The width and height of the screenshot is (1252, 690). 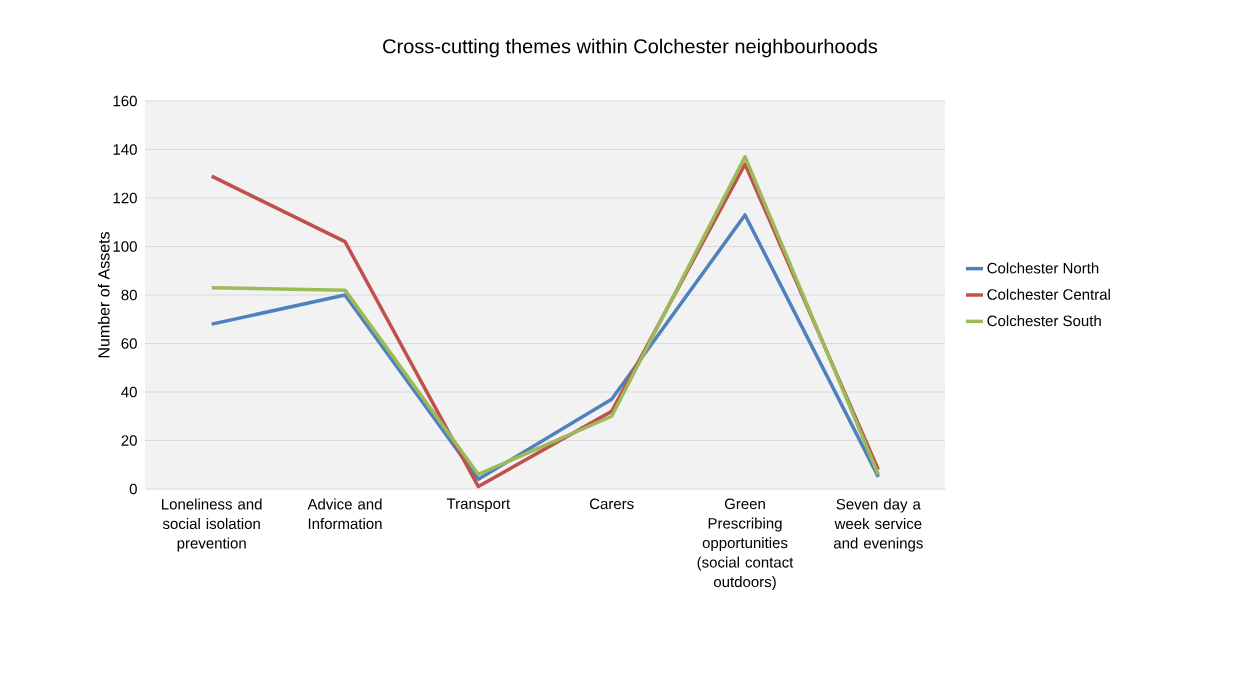 What do you see at coordinates (129, 440) in the screenshot?
I see `y-tick-label: 20` at bounding box center [129, 440].